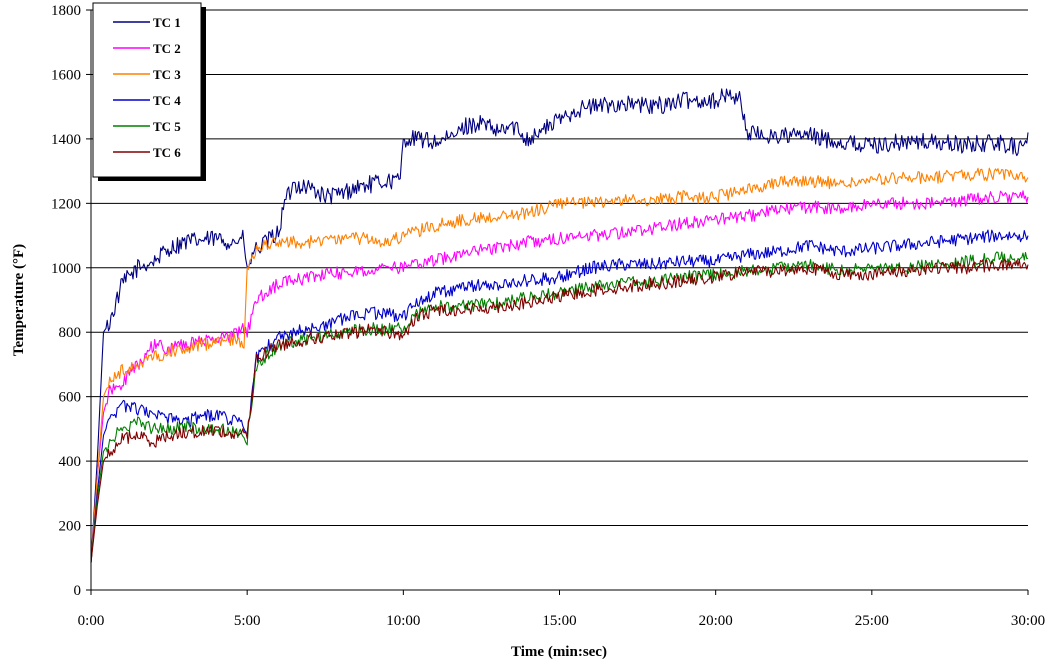 This screenshot has width=1055, height=664. I want to click on x-tick-label: 30:00, so click(1028, 621).